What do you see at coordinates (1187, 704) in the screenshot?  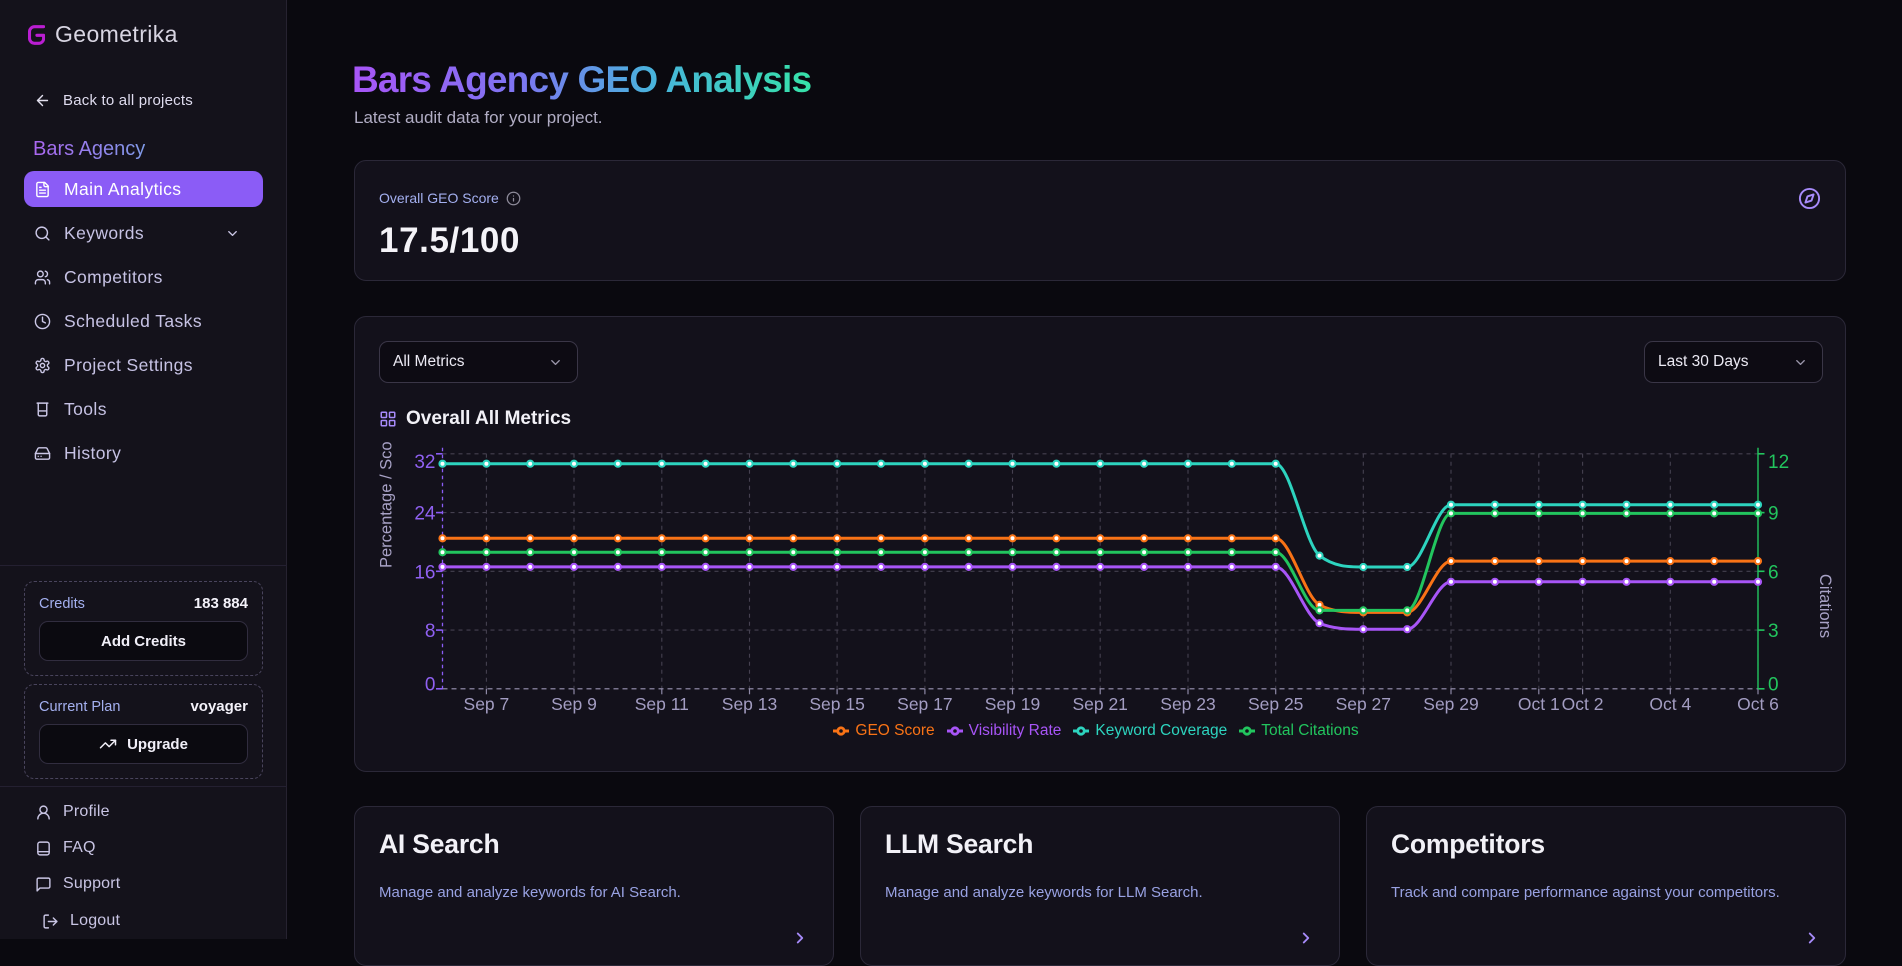 I see `svg-text: Sep 23` at bounding box center [1187, 704].